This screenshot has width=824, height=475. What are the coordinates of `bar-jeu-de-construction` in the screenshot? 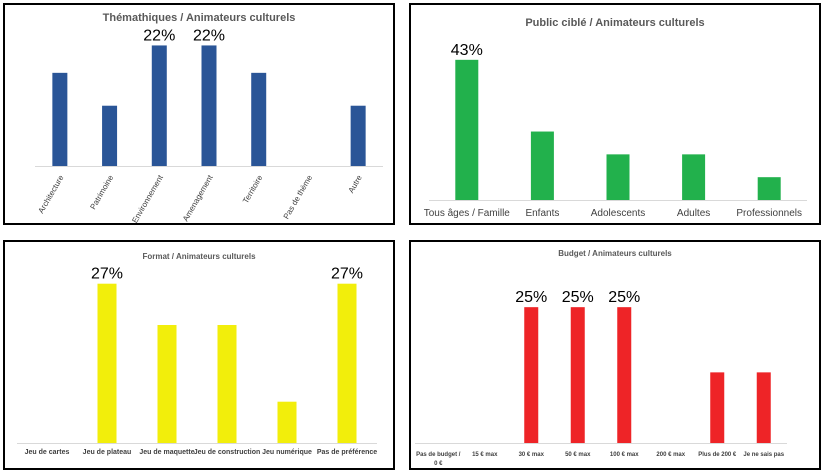 It's located at (227, 384).